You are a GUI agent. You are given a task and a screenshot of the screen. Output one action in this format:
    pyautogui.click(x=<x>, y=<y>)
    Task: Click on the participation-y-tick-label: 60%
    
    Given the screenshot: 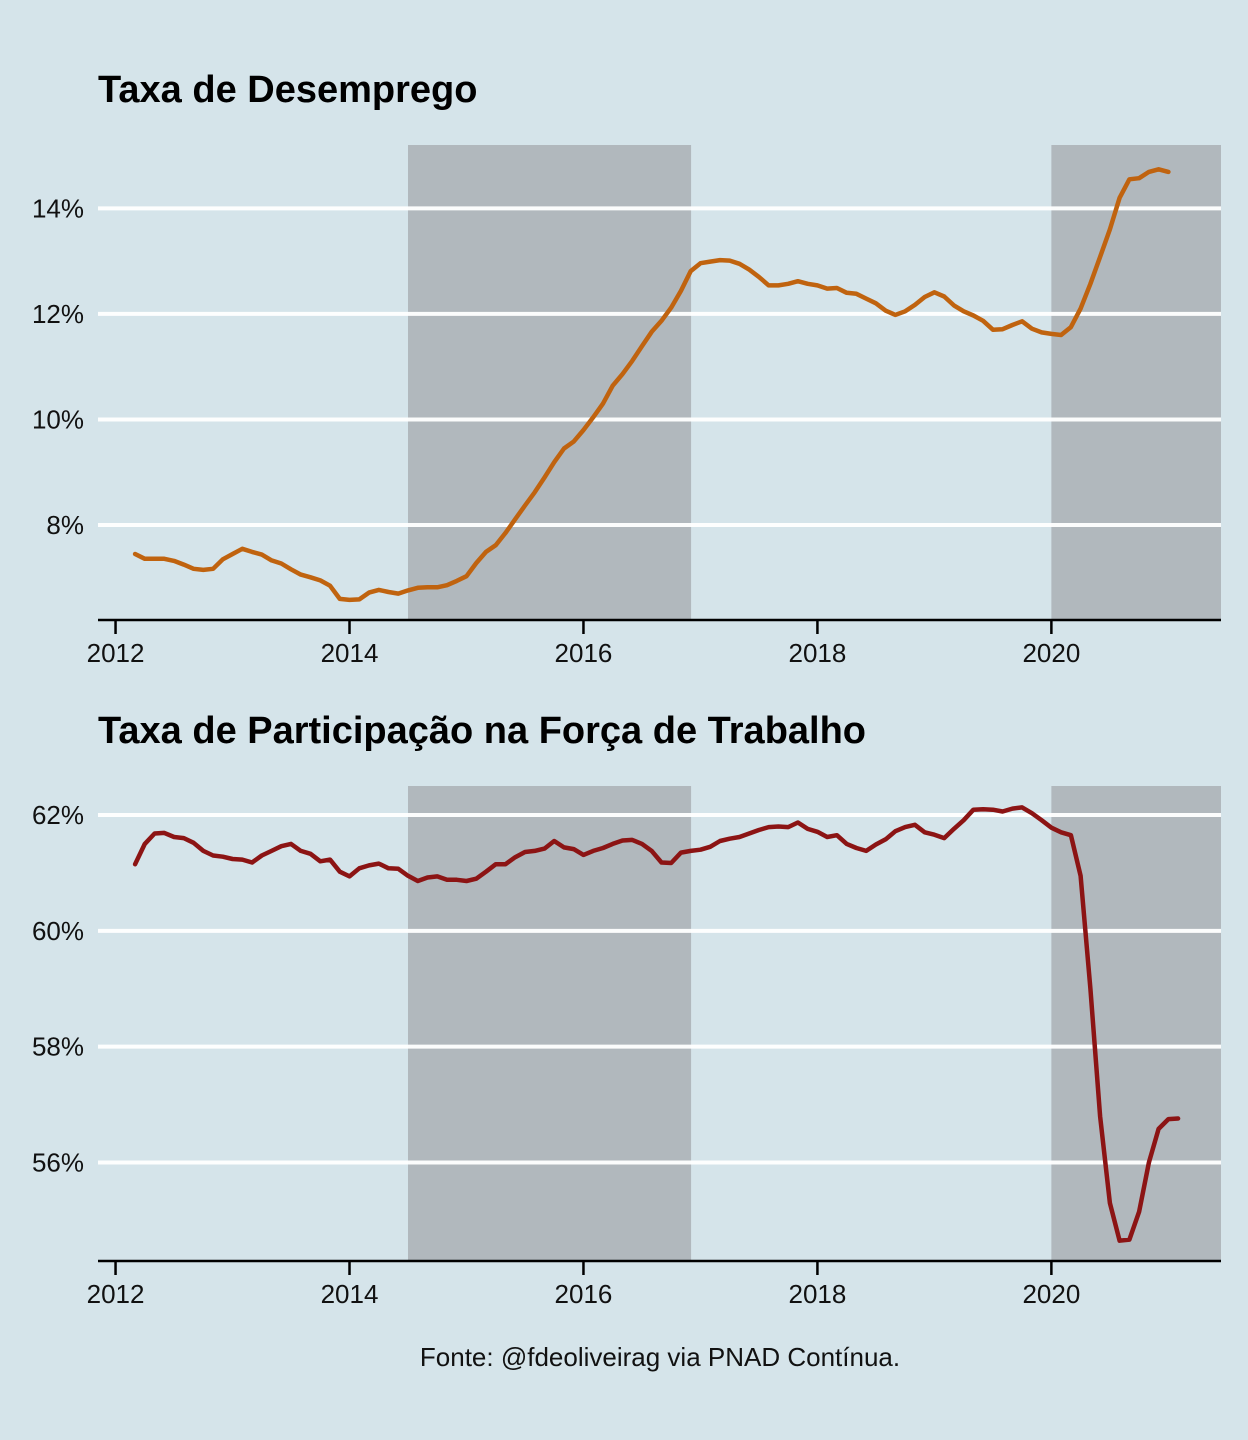 What is the action you would take?
    pyautogui.click(x=58, y=931)
    